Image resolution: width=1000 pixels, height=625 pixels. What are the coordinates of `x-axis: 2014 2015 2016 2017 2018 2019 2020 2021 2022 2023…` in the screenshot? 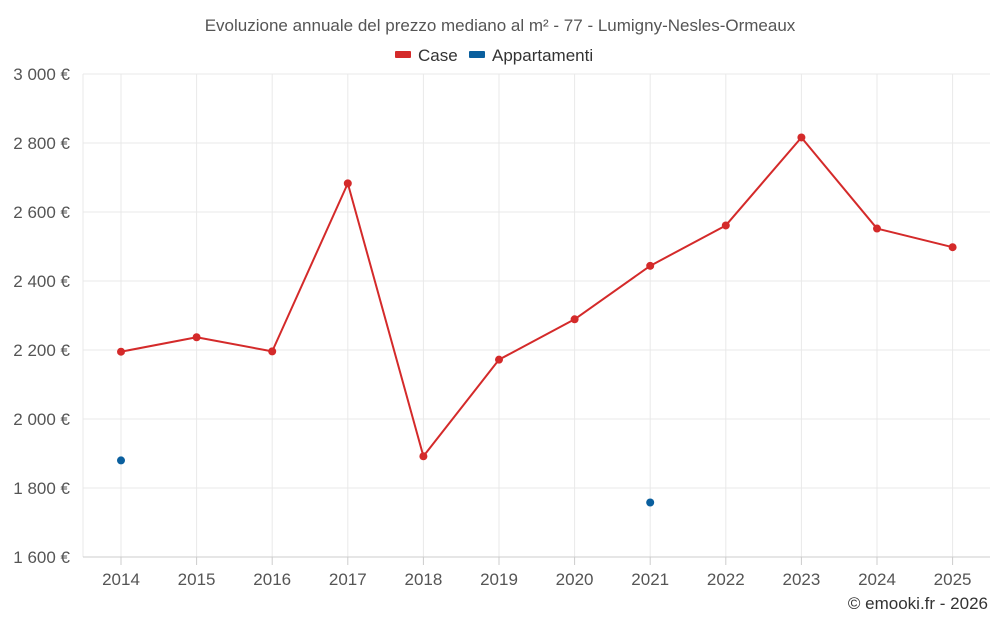 It's located at (536, 572).